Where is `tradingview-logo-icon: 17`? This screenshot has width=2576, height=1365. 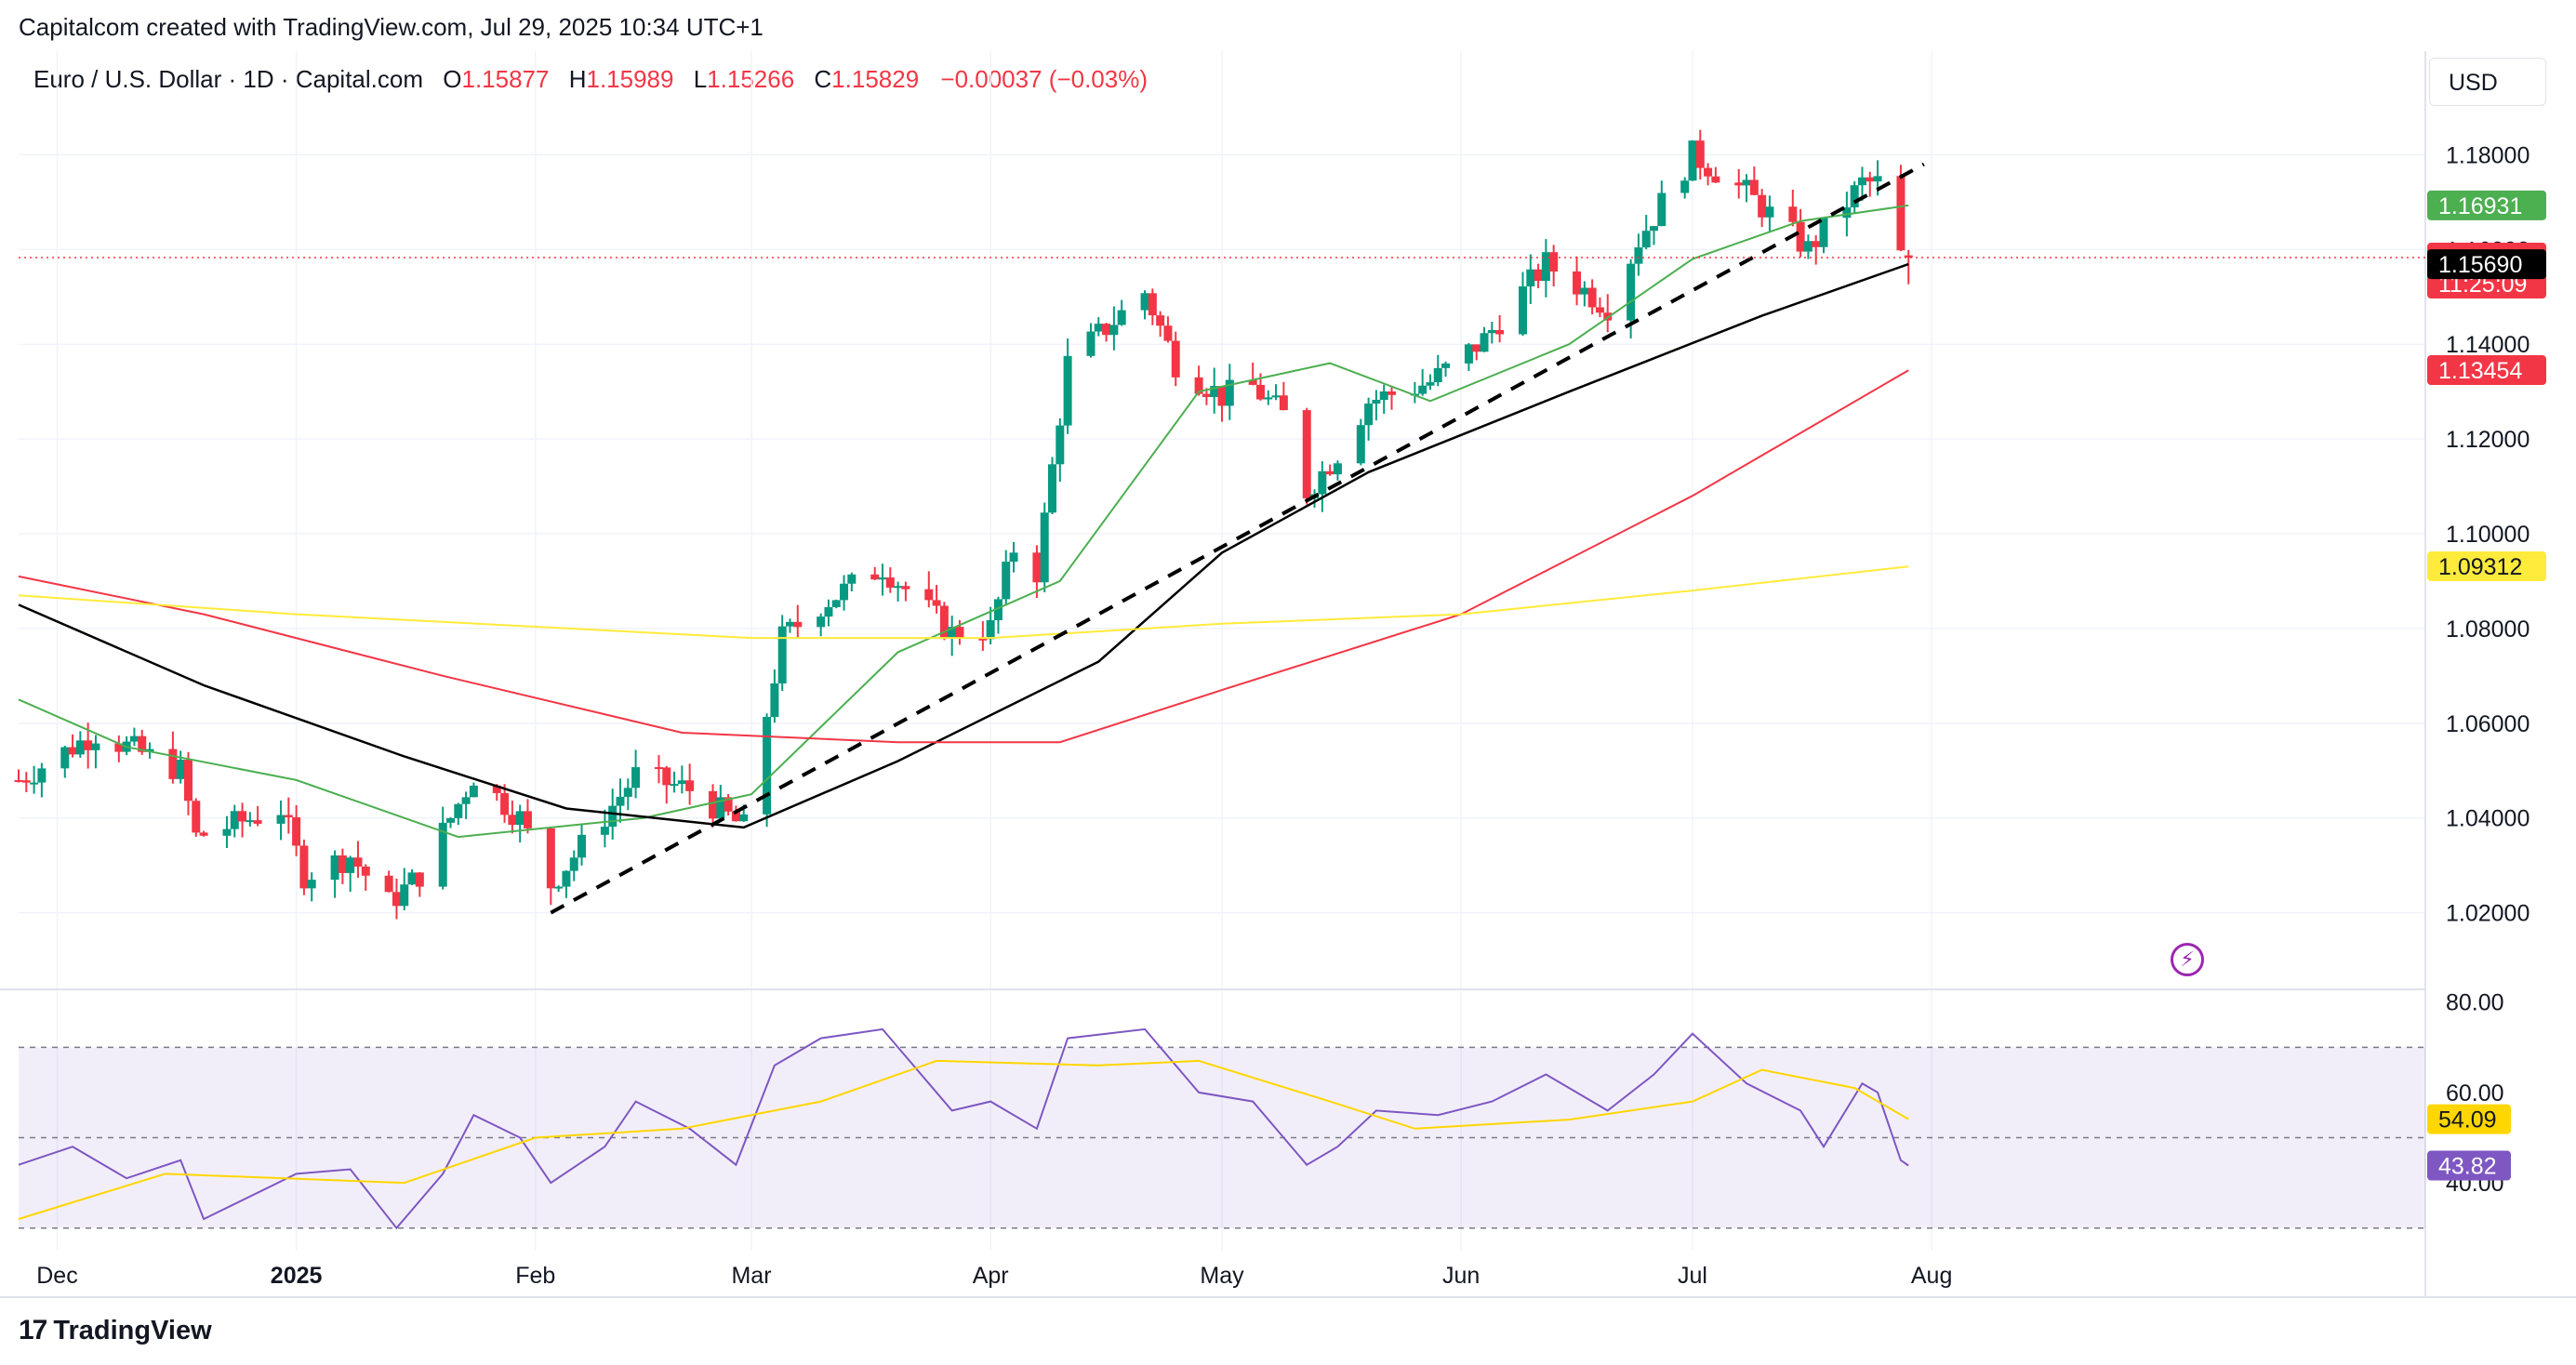
tradingview-logo-icon: 17 is located at coordinates (33, 1330).